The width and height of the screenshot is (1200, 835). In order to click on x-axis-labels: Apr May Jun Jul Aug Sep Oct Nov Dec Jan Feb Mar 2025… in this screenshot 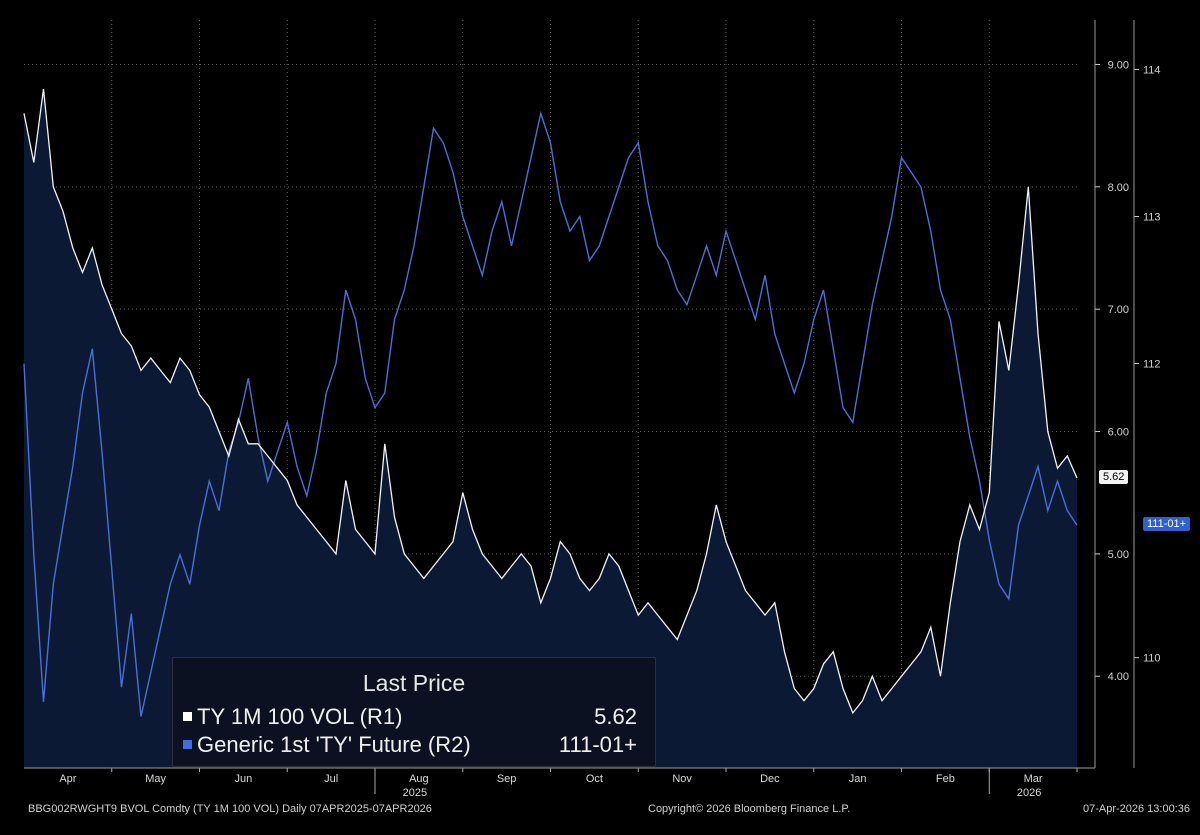, I will do `click(551, 786)`.